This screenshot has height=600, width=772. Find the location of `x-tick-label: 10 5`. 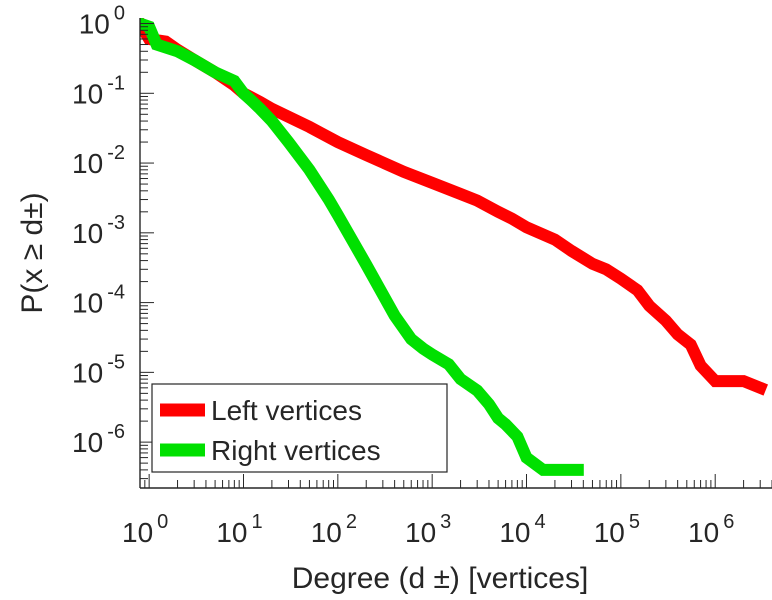

x-tick-label: 10 5 is located at coordinates (617, 529).